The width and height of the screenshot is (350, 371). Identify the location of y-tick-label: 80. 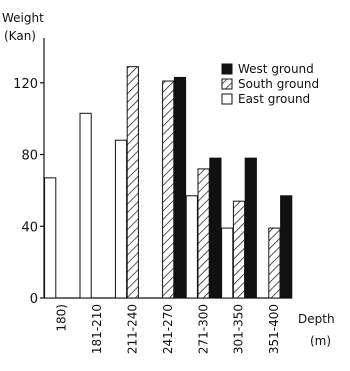
(29, 156).